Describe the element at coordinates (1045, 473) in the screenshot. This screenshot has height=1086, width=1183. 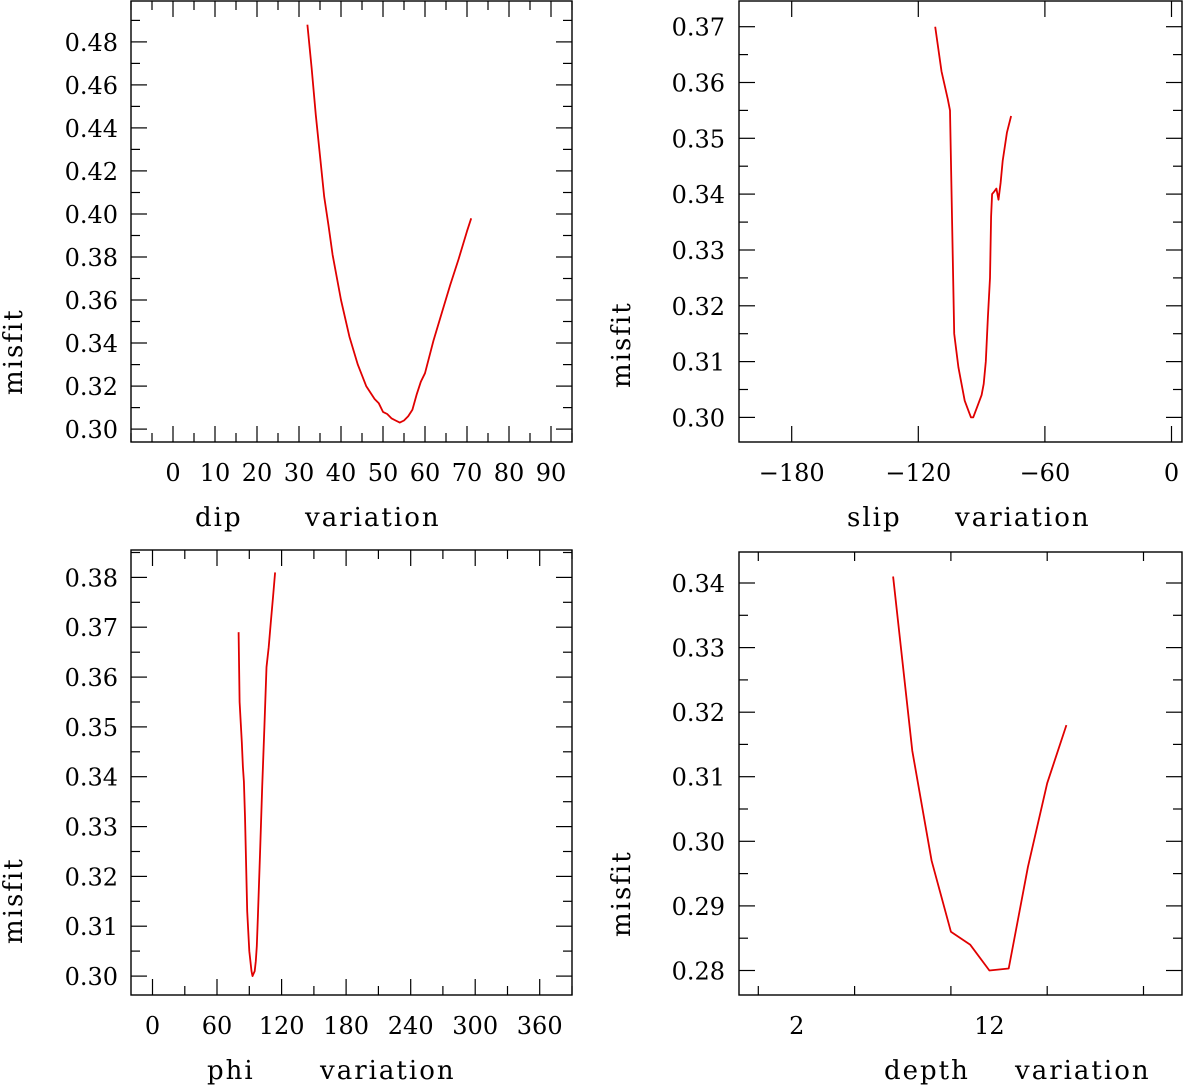
I see `x-tick-label: −60` at that location.